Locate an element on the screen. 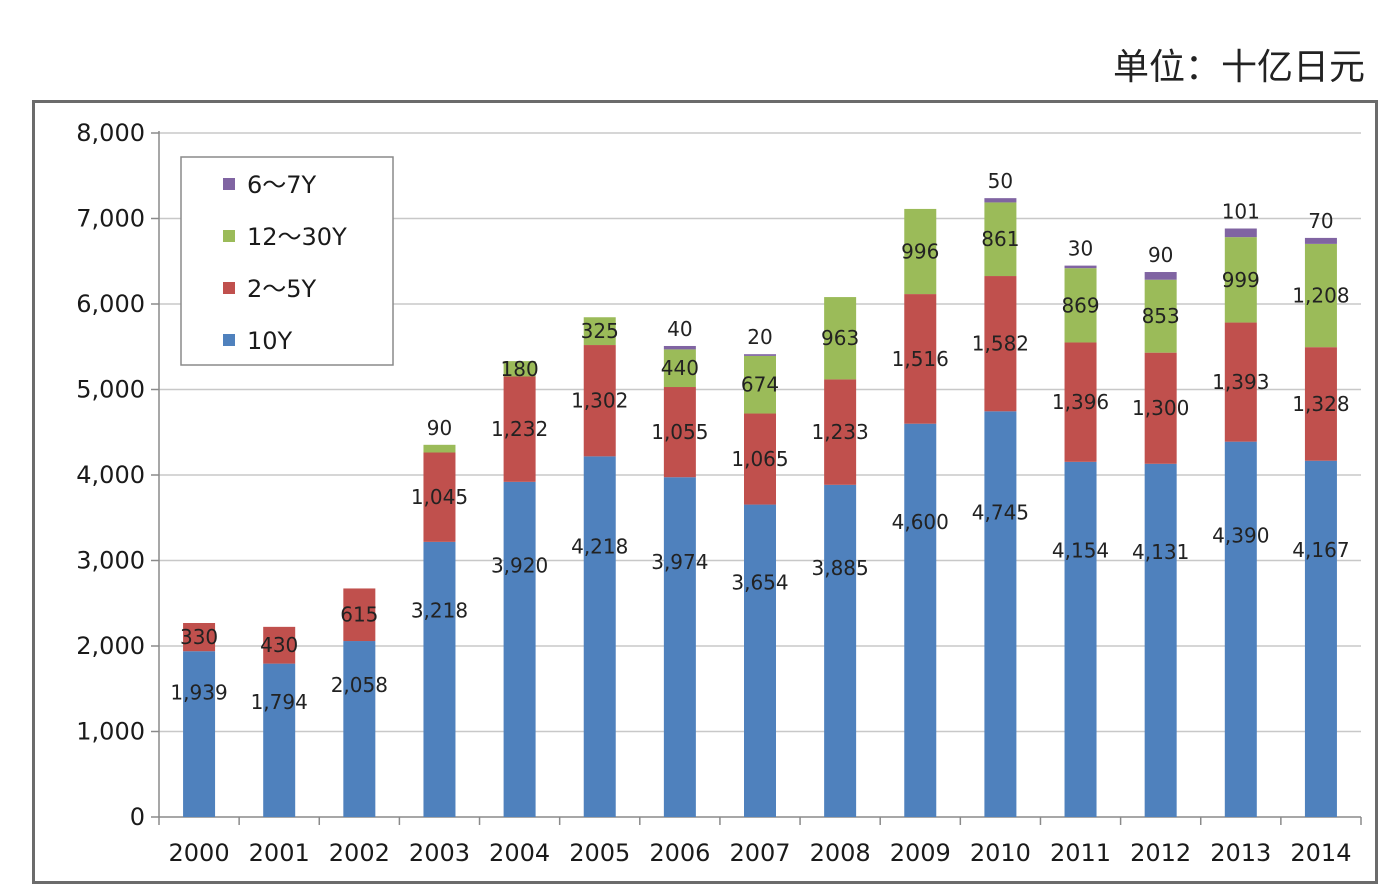 The height and width of the screenshot is (893, 1381). y-tick-label: 4,000 is located at coordinates (110, 475).